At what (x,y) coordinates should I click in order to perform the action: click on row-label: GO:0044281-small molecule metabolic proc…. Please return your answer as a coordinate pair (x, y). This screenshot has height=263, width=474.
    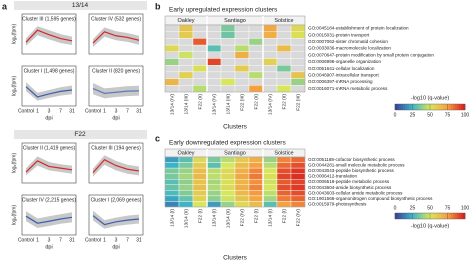
    Looking at the image, I should click on (356, 165).